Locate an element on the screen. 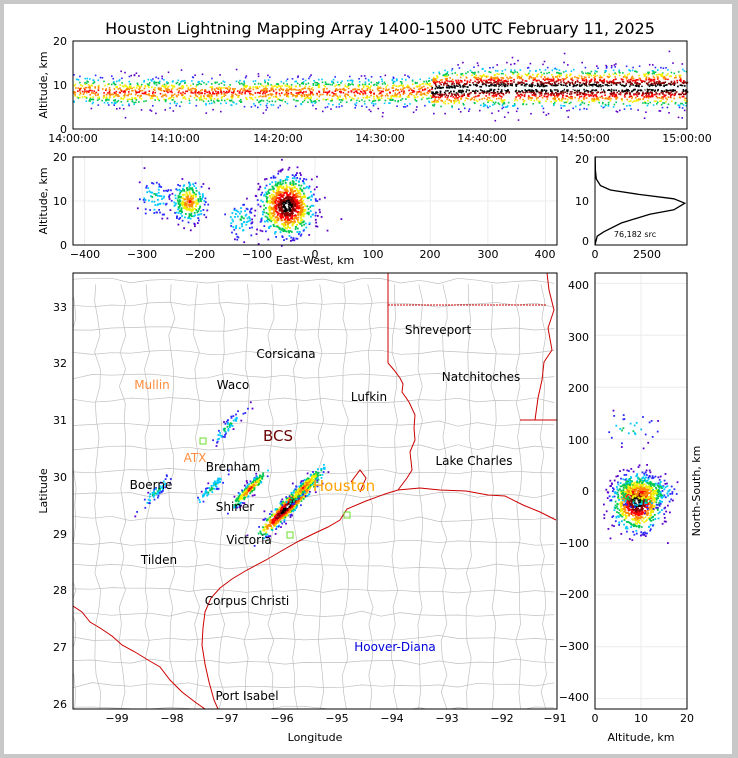 Image resolution: width=738 pixels, height=758 pixels. timeline-xtick: 14:30:00 is located at coordinates (379, 138).